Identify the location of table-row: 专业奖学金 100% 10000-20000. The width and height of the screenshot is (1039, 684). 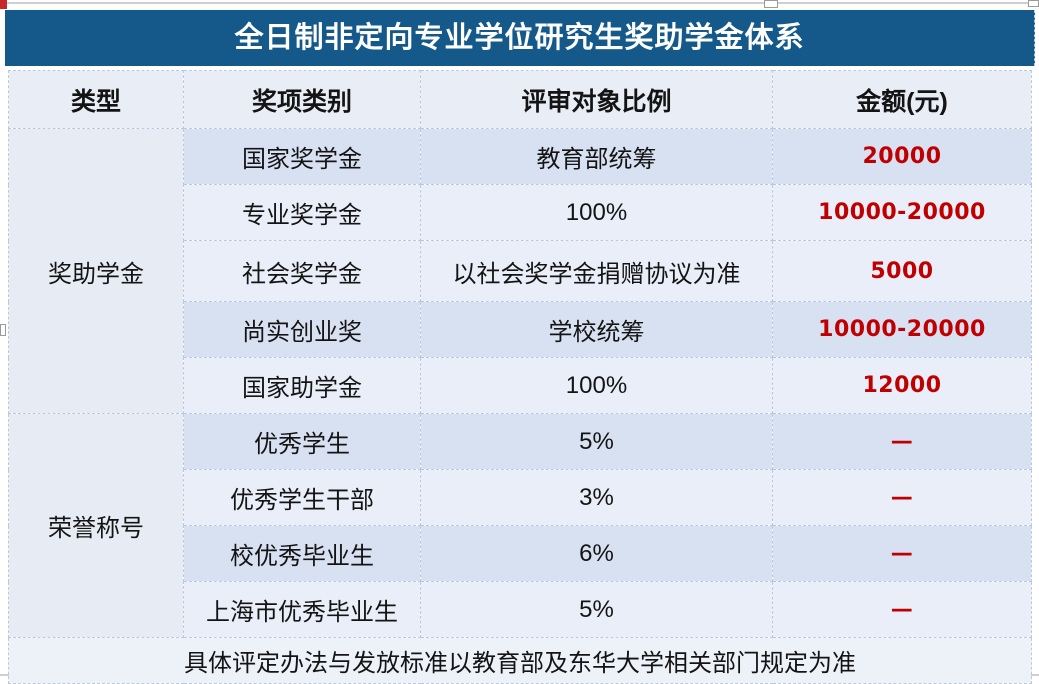
(520, 212).